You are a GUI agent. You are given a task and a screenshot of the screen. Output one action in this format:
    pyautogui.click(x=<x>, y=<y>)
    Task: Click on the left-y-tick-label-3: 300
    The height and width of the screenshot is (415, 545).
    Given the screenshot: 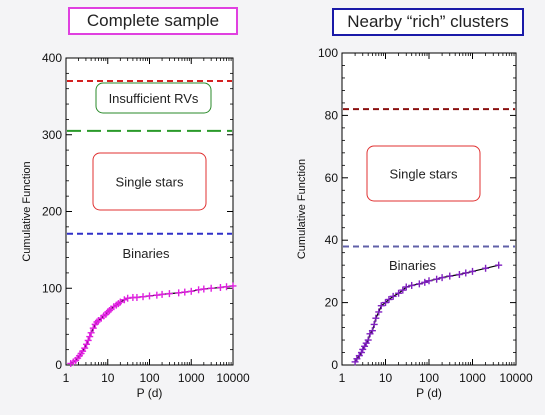 What is the action you would take?
    pyautogui.click(x=52, y=135)
    